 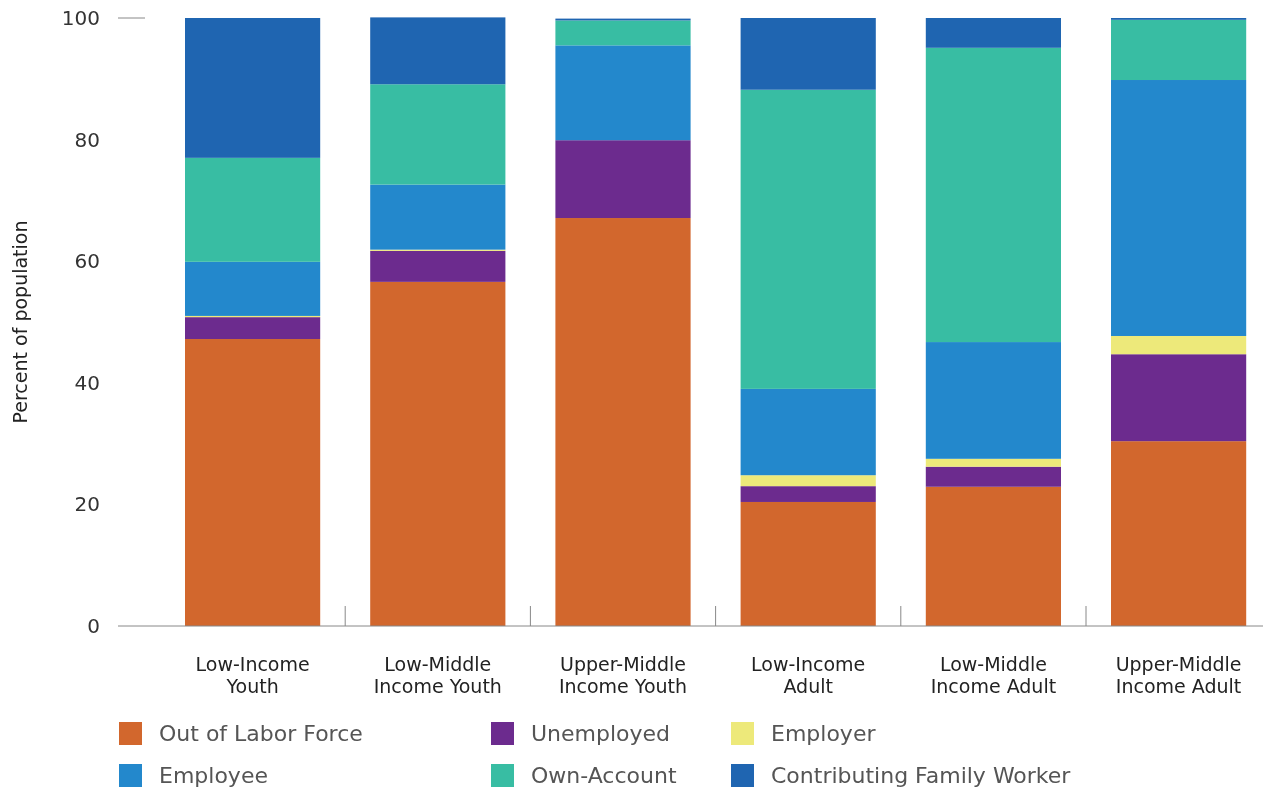 What do you see at coordinates (87, 504) in the screenshot?
I see `y-tick-label: 20` at bounding box center [87, 504].